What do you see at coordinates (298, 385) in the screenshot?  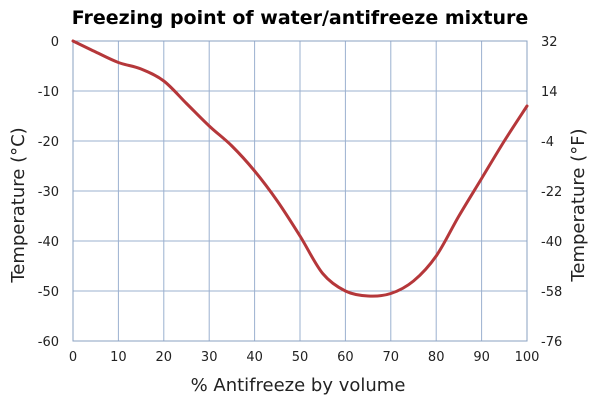 I see `x-axis-label: % Antifreeze by volume` at bounding box center [298, 385].